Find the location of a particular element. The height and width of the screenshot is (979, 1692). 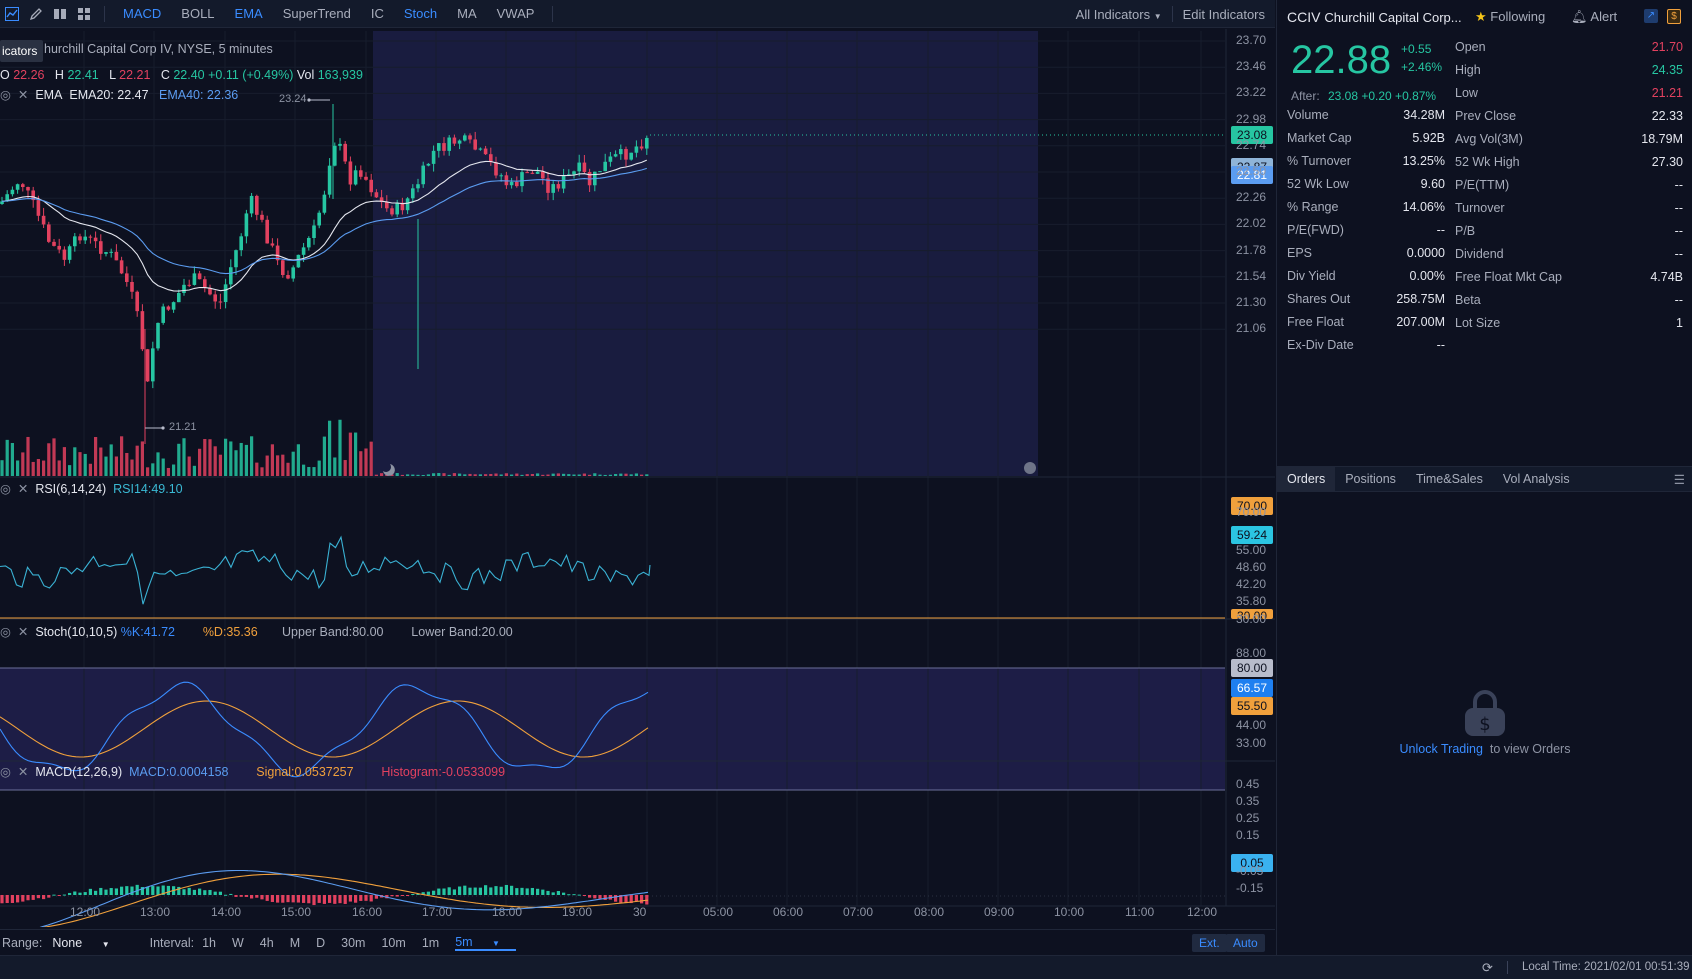

refresh-icon: ⟳ is located at coordinates (1487, 967).